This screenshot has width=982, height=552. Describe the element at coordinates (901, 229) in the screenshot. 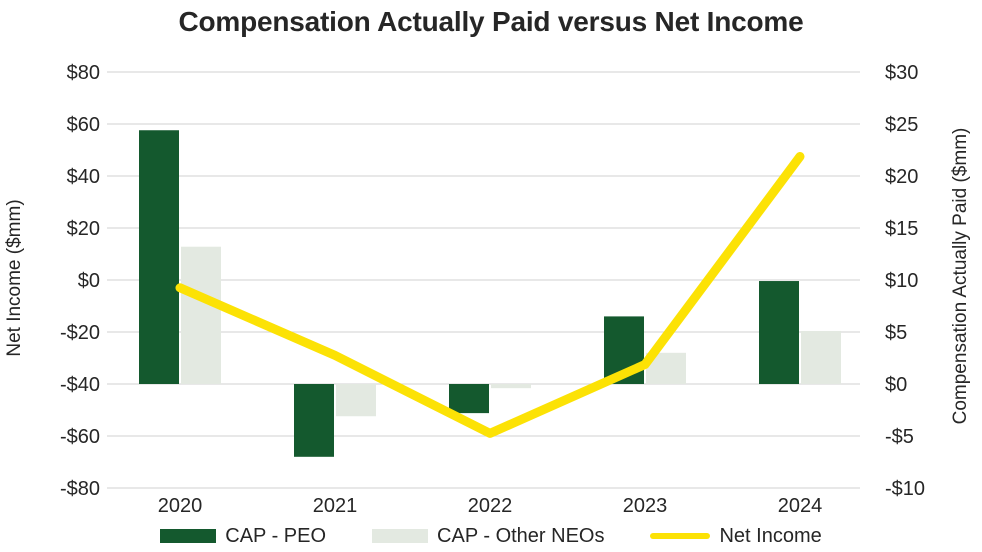

I see `right-axis-tick-label: $15` at that location.